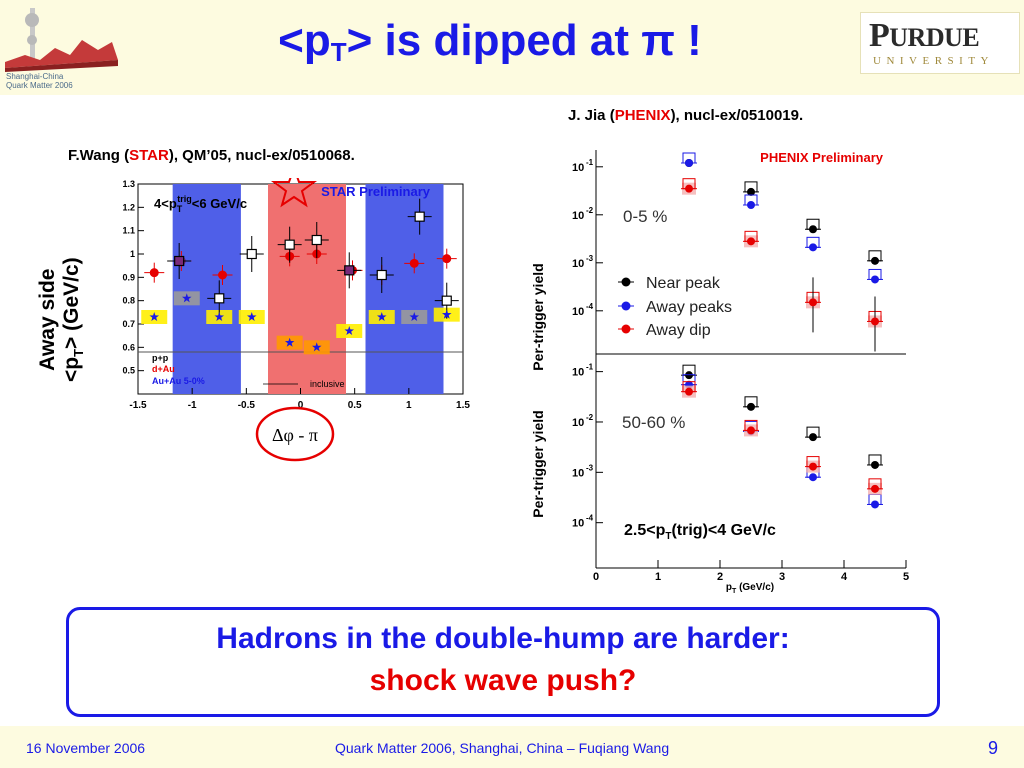 The image size is (1024, 768). Describe the element at coordinates (294, 193) in the screenshot. I see `star-icon` at that location.